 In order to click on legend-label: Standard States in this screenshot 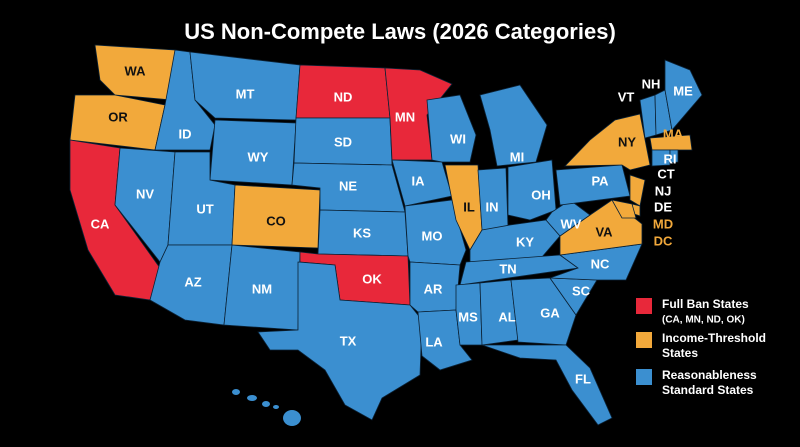, I will do `click(708, 390)`.